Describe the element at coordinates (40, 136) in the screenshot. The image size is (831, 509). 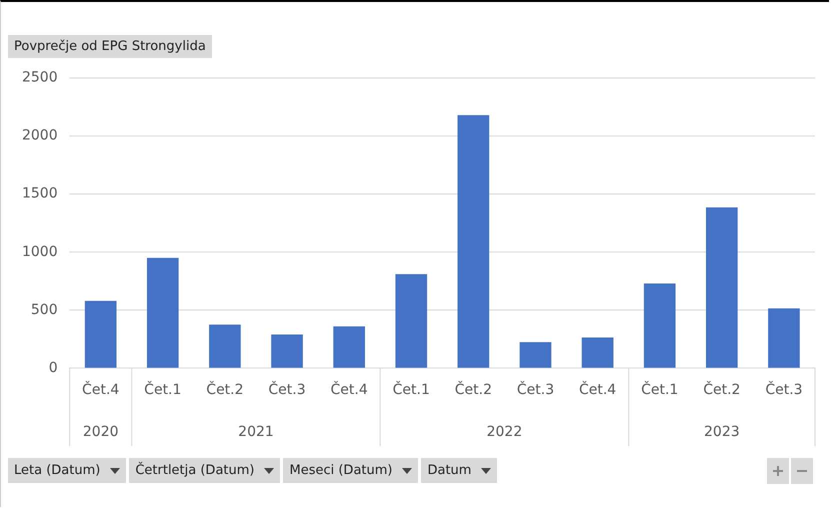
I see `y-tick-label: 2000` at that location.